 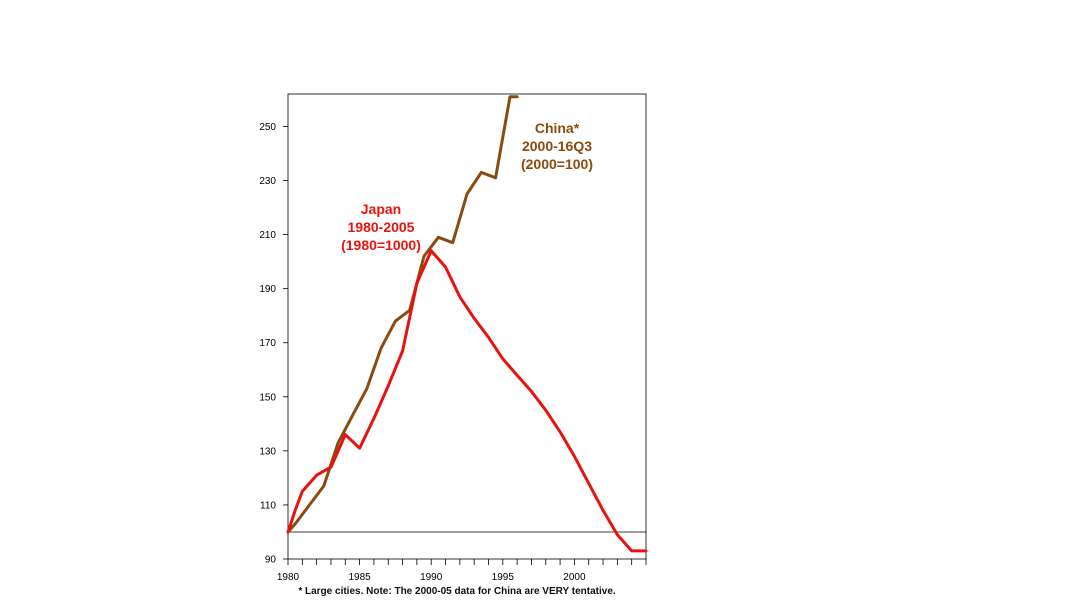 I want to click on y-tick-label: 110, so click(x=268, y=505).